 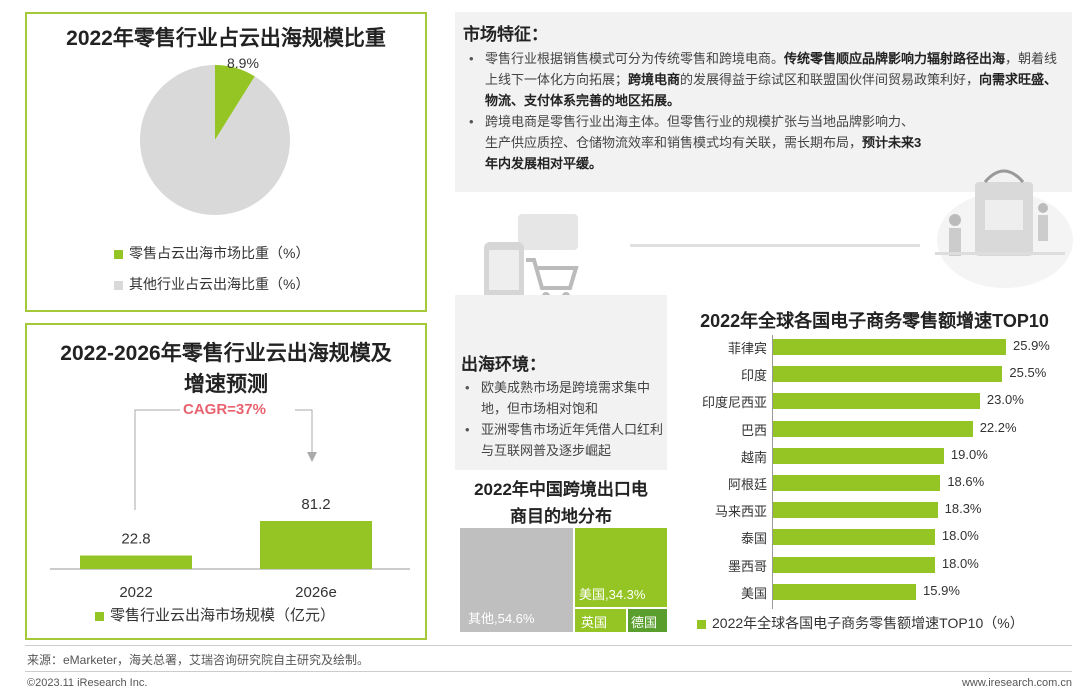 What do you see at coordinates (963, 509) in the screenshot?
I see `top10-value-label: 18.3%` at bounding box center [963, 509].